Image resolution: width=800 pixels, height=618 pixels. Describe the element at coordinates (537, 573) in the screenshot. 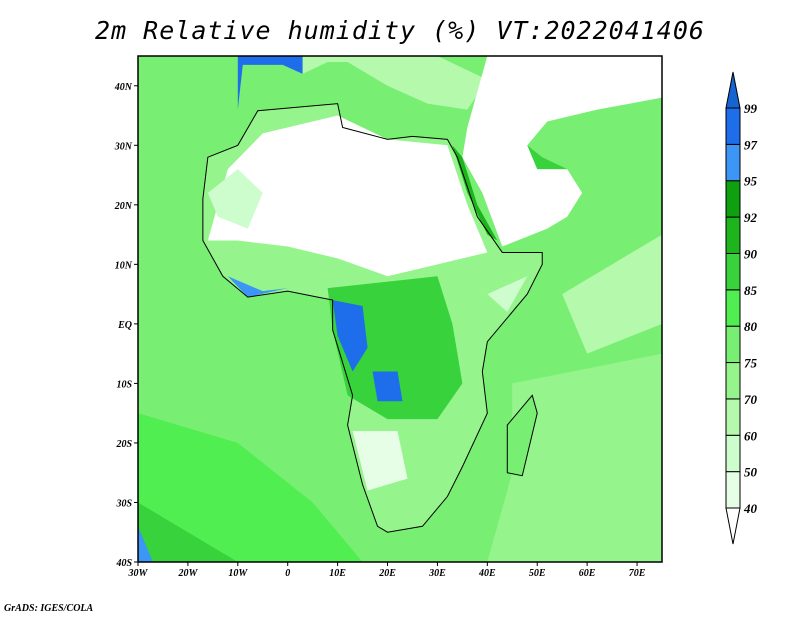

I see `lon-tick-label: 50E` at that location.